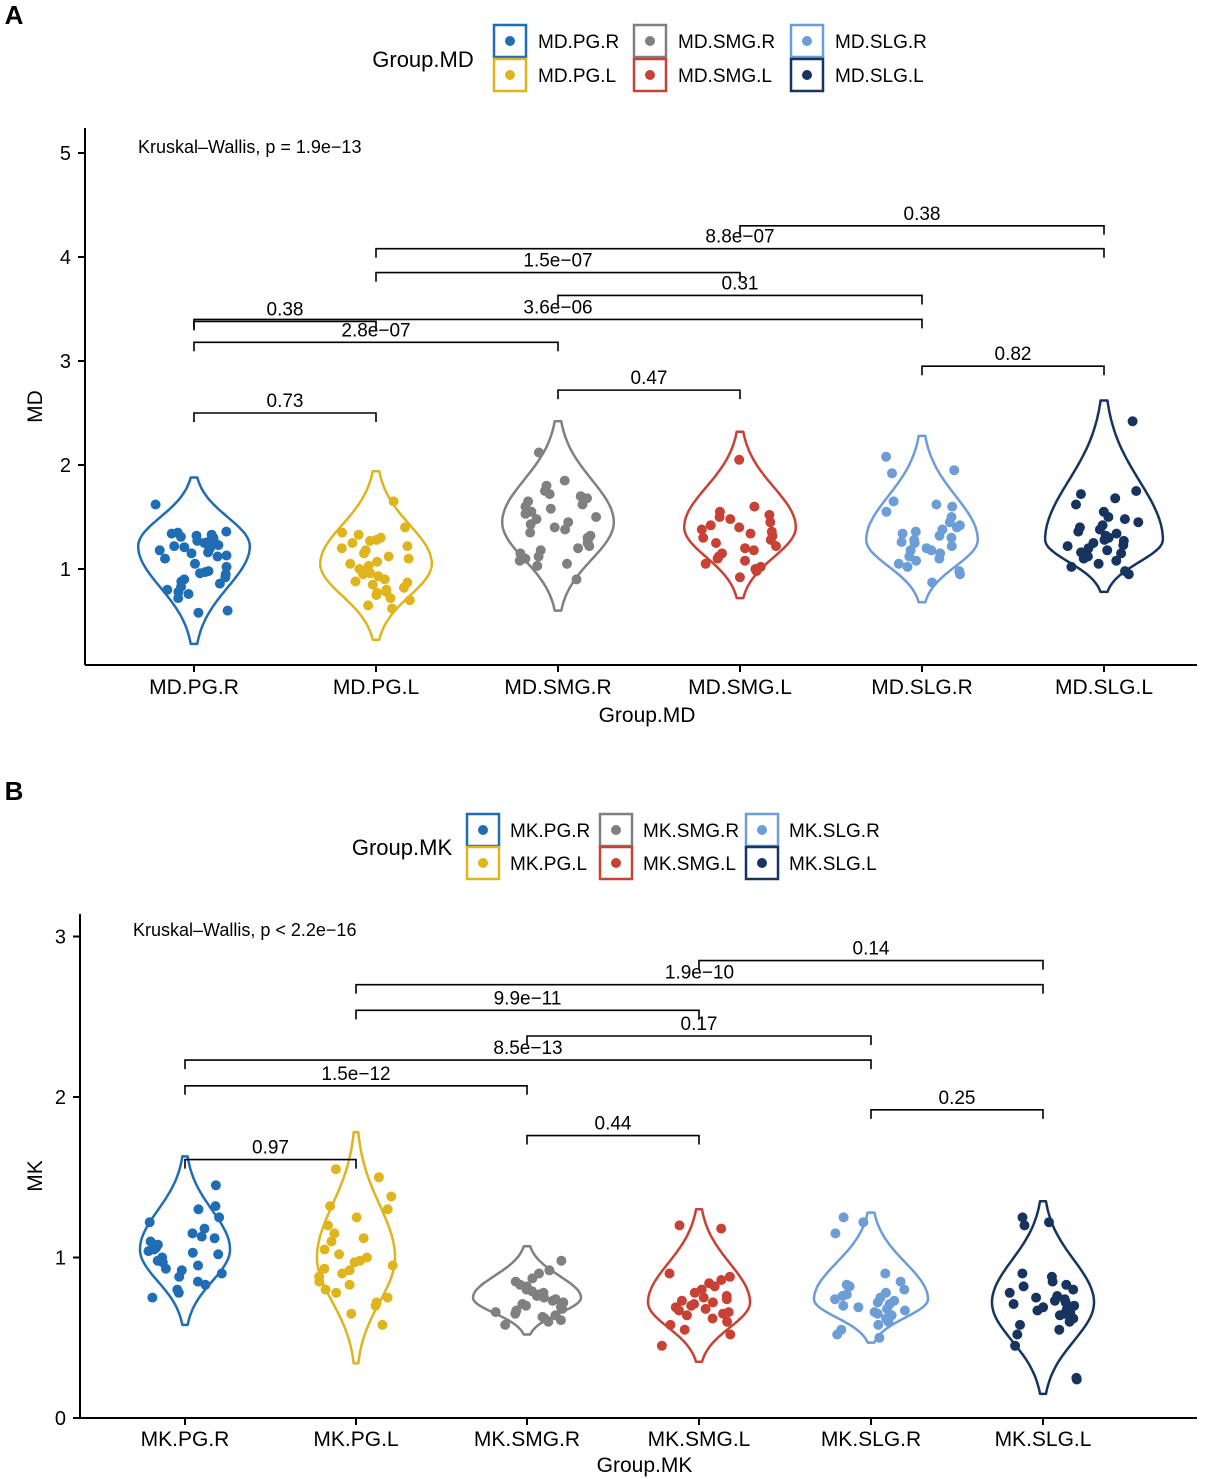  I want to click on comparison-bracket: 1.5e−07, so click(558, 266).